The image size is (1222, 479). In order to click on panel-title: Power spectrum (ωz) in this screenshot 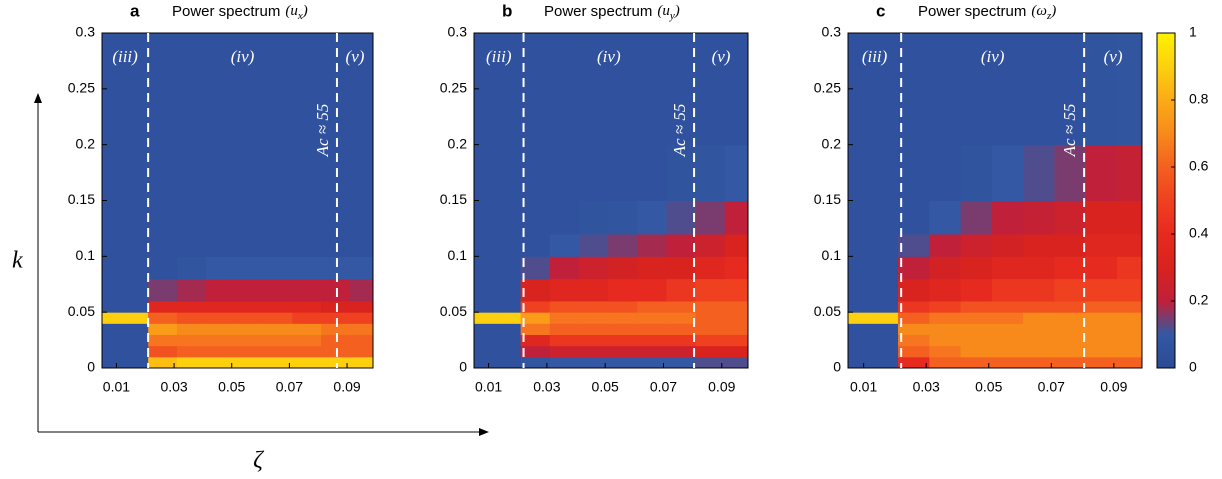, I will do `click(987, 12)`.